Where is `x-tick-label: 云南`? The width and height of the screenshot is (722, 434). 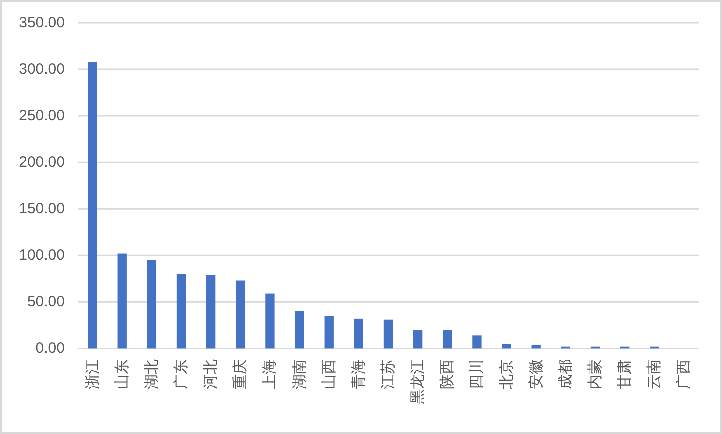 x-tick-label: 云南 is located at coordinates (655, 375).